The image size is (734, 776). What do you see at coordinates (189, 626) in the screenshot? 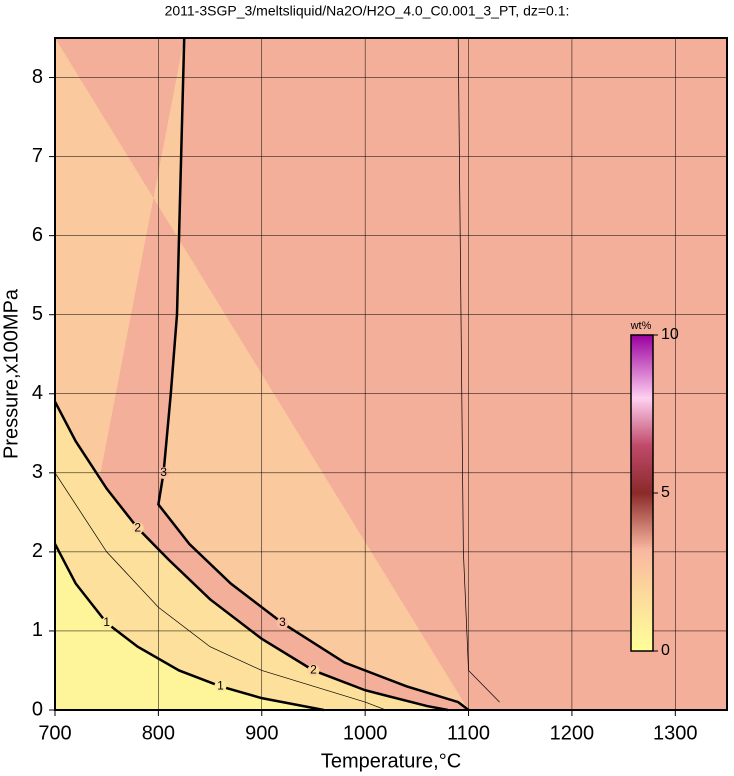
I see `contour-fill` at bounding box center [189, 626].